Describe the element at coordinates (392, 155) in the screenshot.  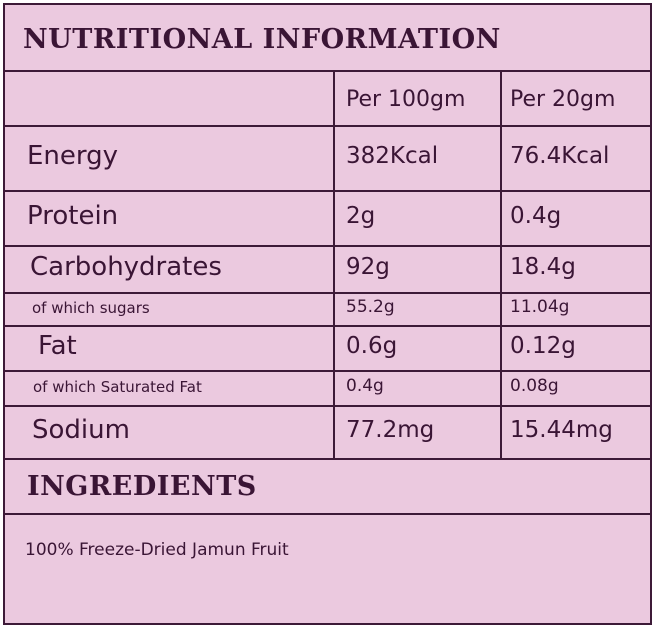
I see `cell-value: 382Kcal` at that location.